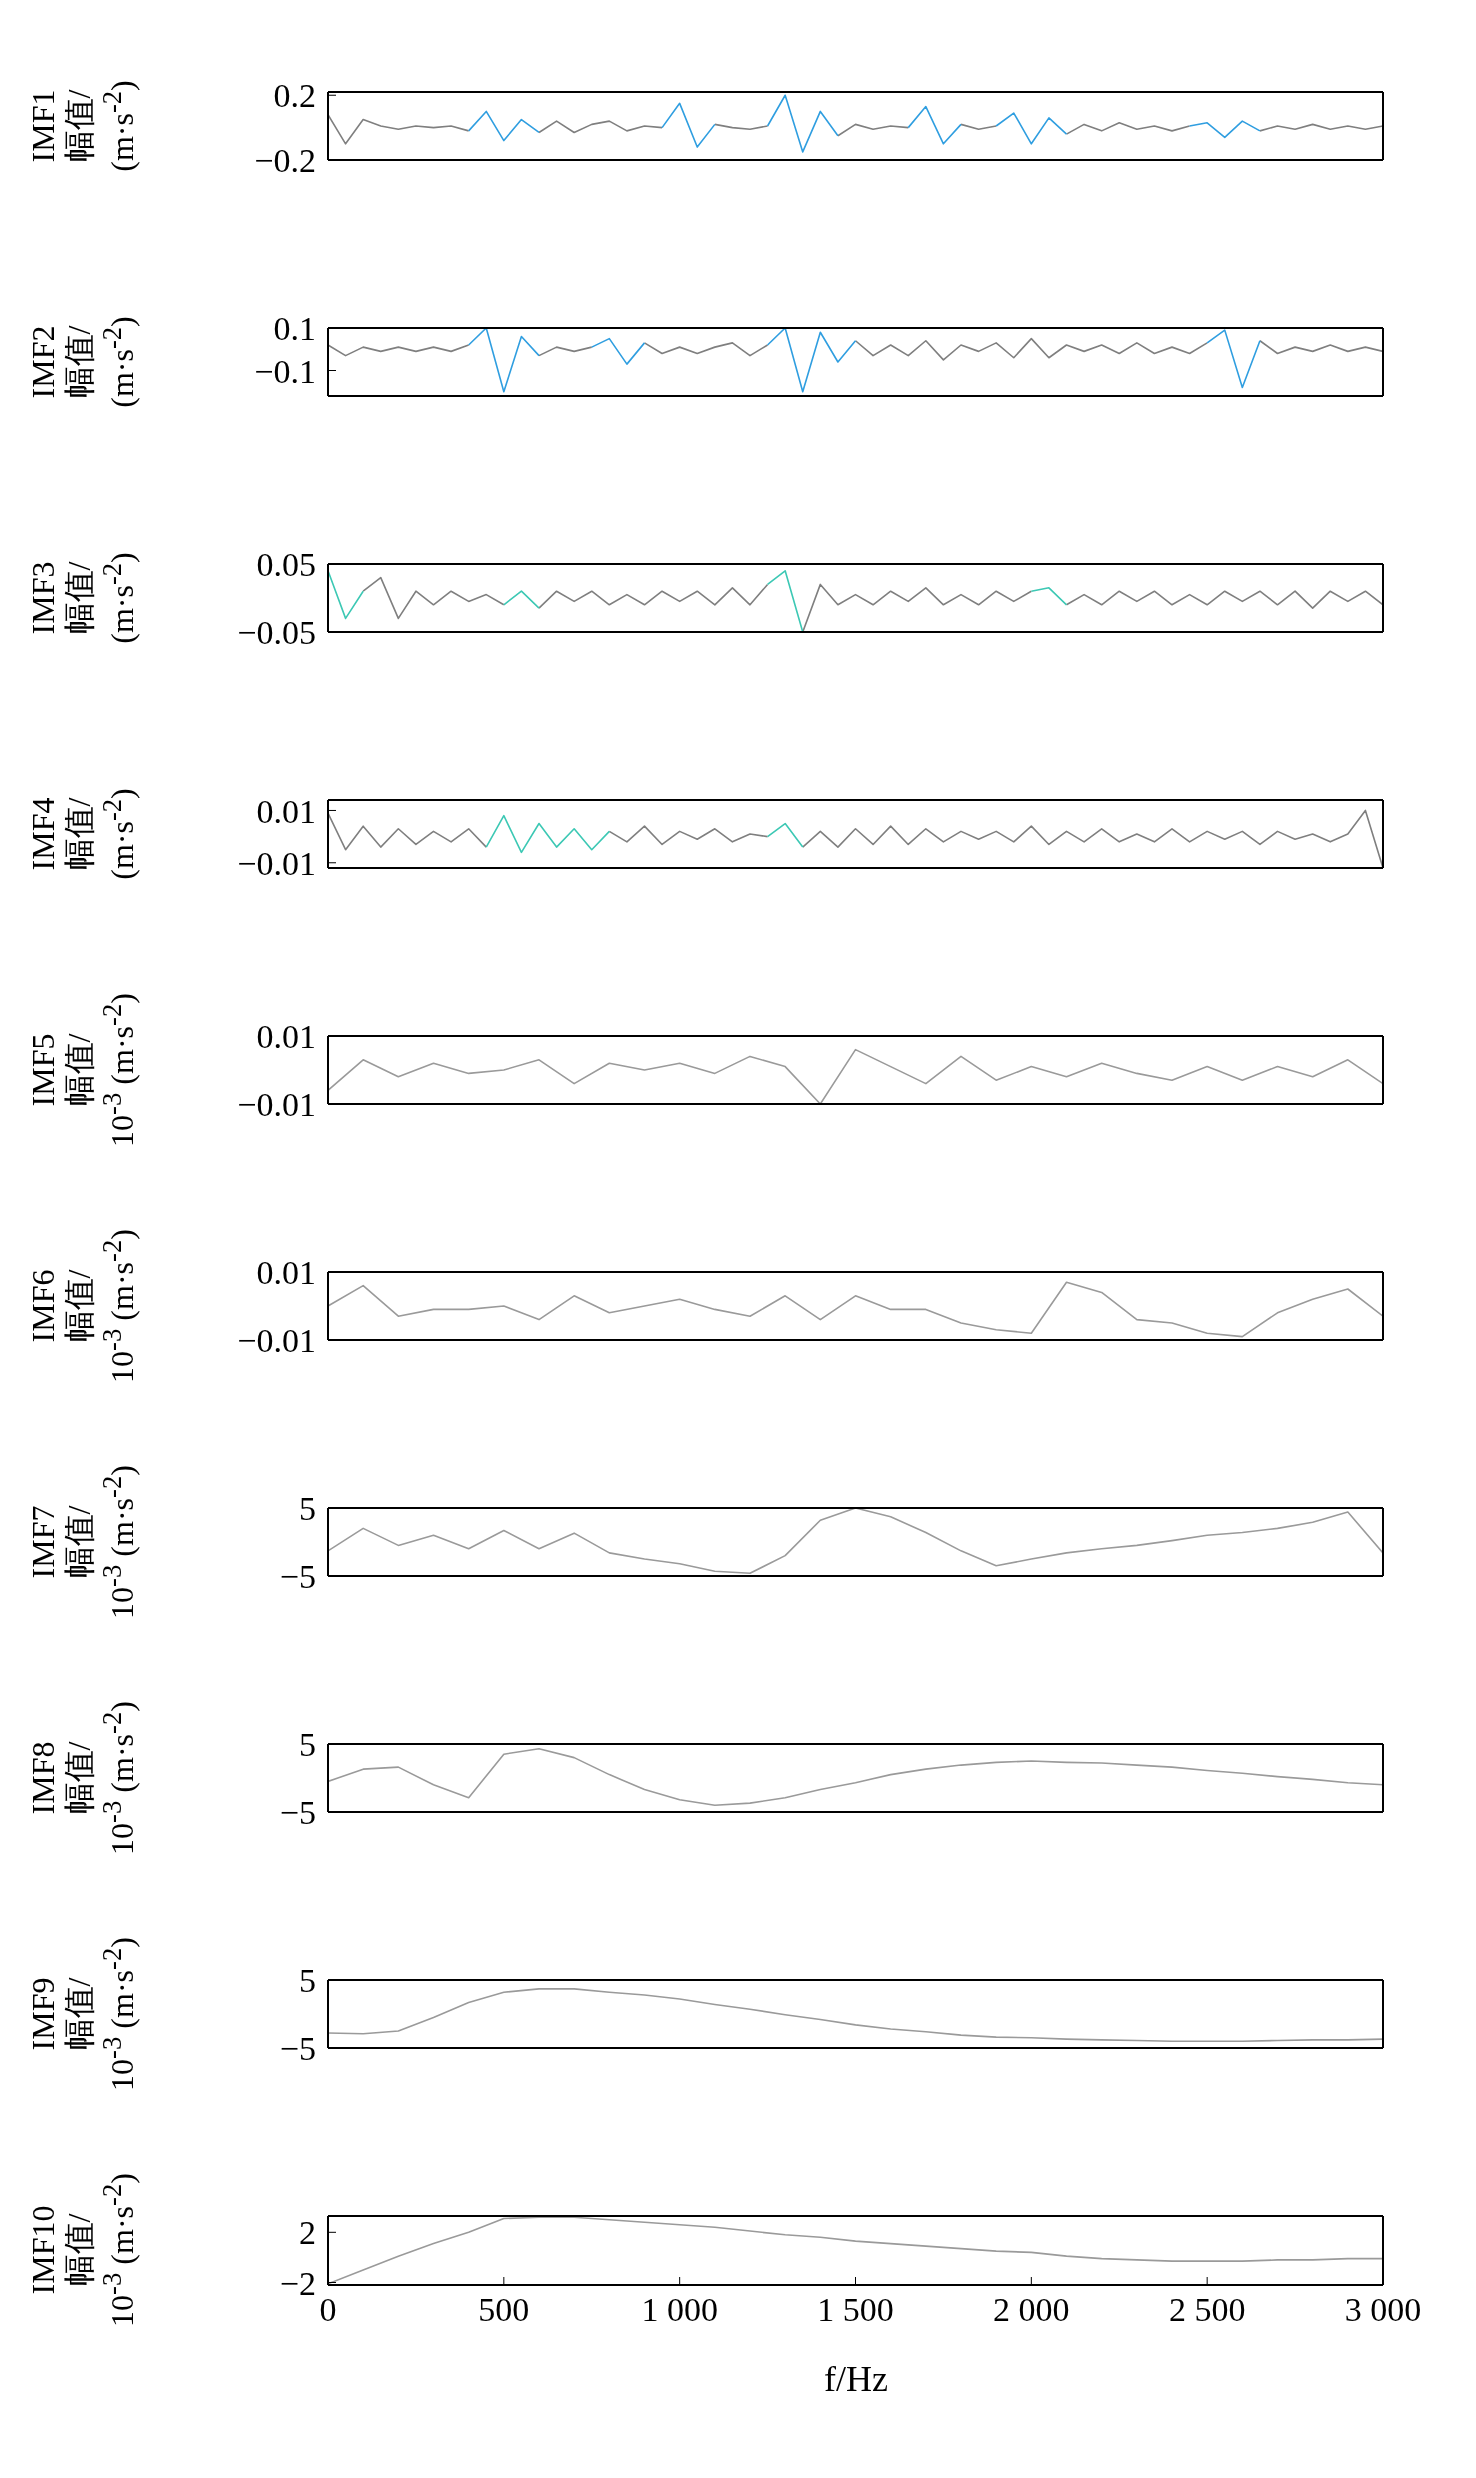  Describe the element at coordinates (285, 161) in the screenshot. I see `y-tick-label: −0.2` at that location.